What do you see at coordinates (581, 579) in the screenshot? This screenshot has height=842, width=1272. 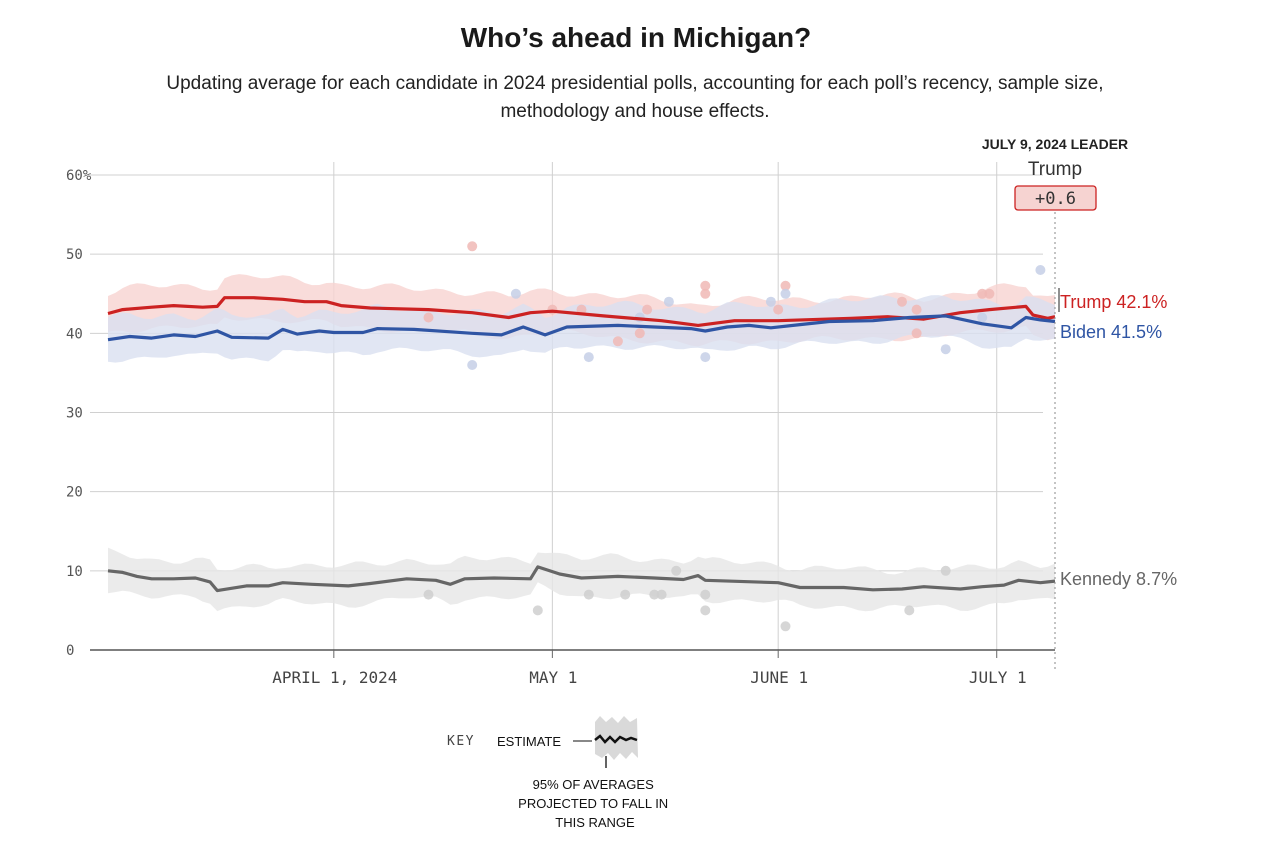 I see `kennedy-average-line` at bounding box center [581, 579].